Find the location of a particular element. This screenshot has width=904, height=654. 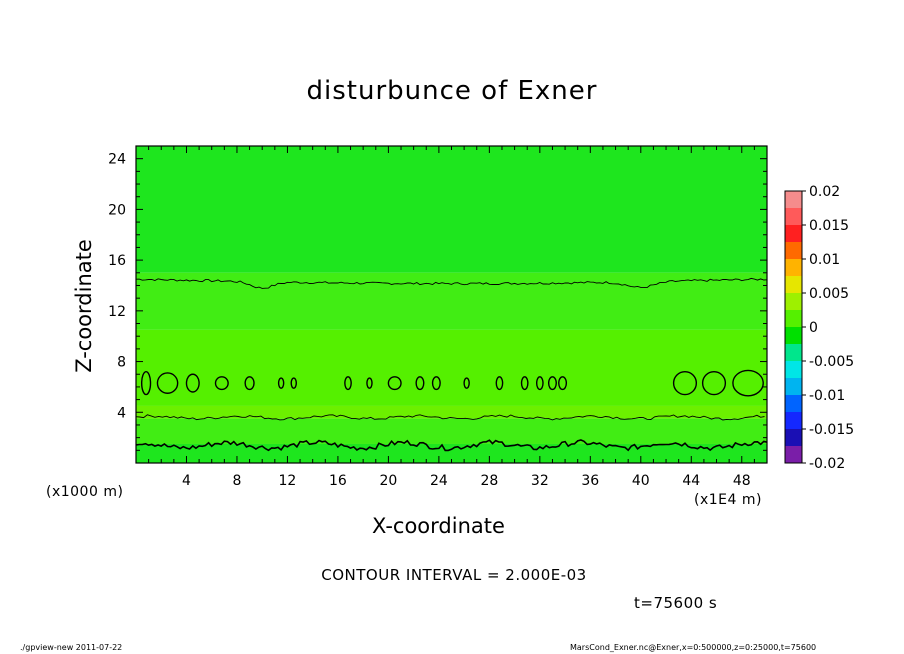

contour-middle is located at coordinates (450, 417).